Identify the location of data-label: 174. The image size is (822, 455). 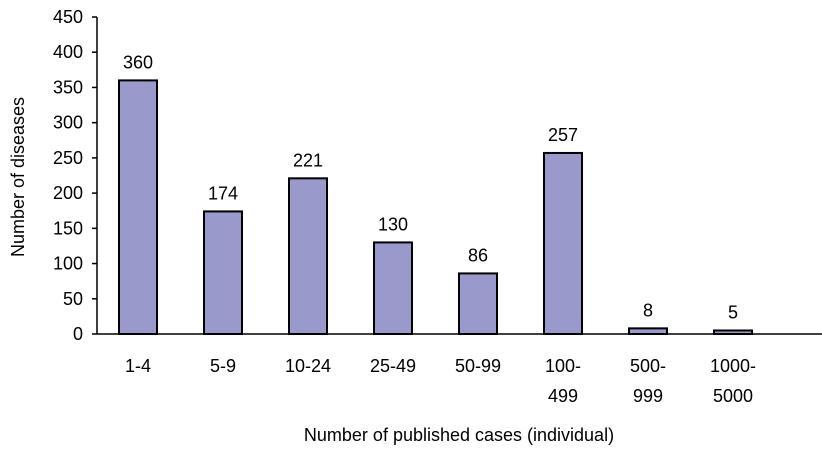
(223, 193).